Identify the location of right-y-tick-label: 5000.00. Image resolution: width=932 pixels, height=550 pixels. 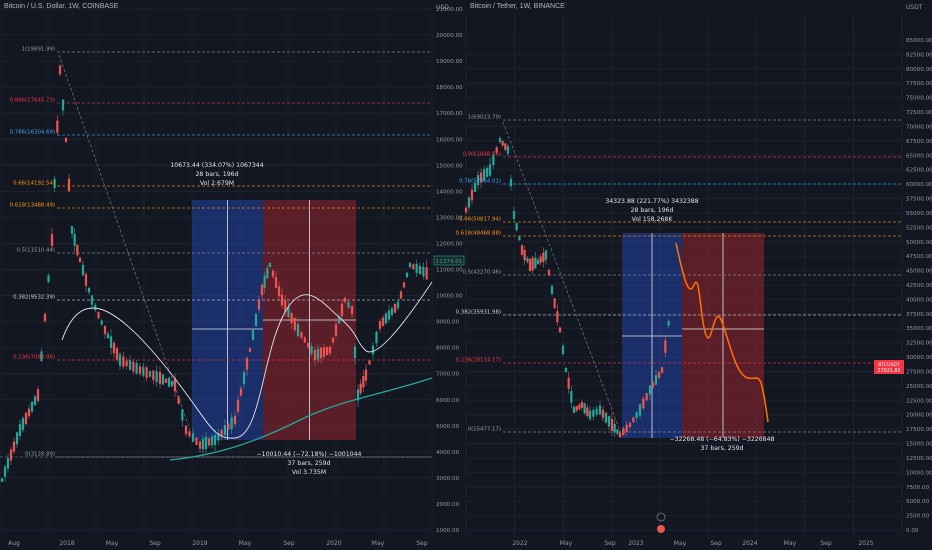
(918, 502).